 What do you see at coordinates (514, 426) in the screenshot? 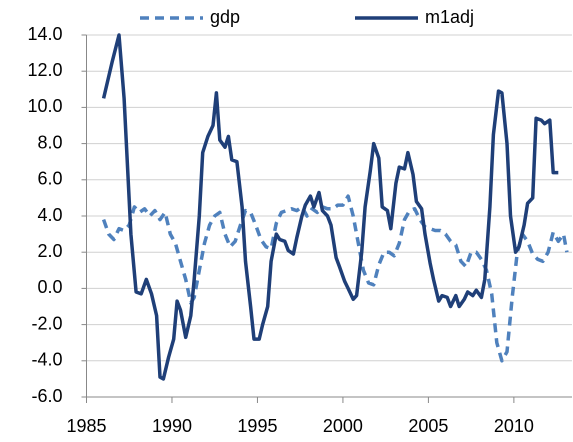
I see `x-tick-label: 2010` at bounding box center [514, 426].